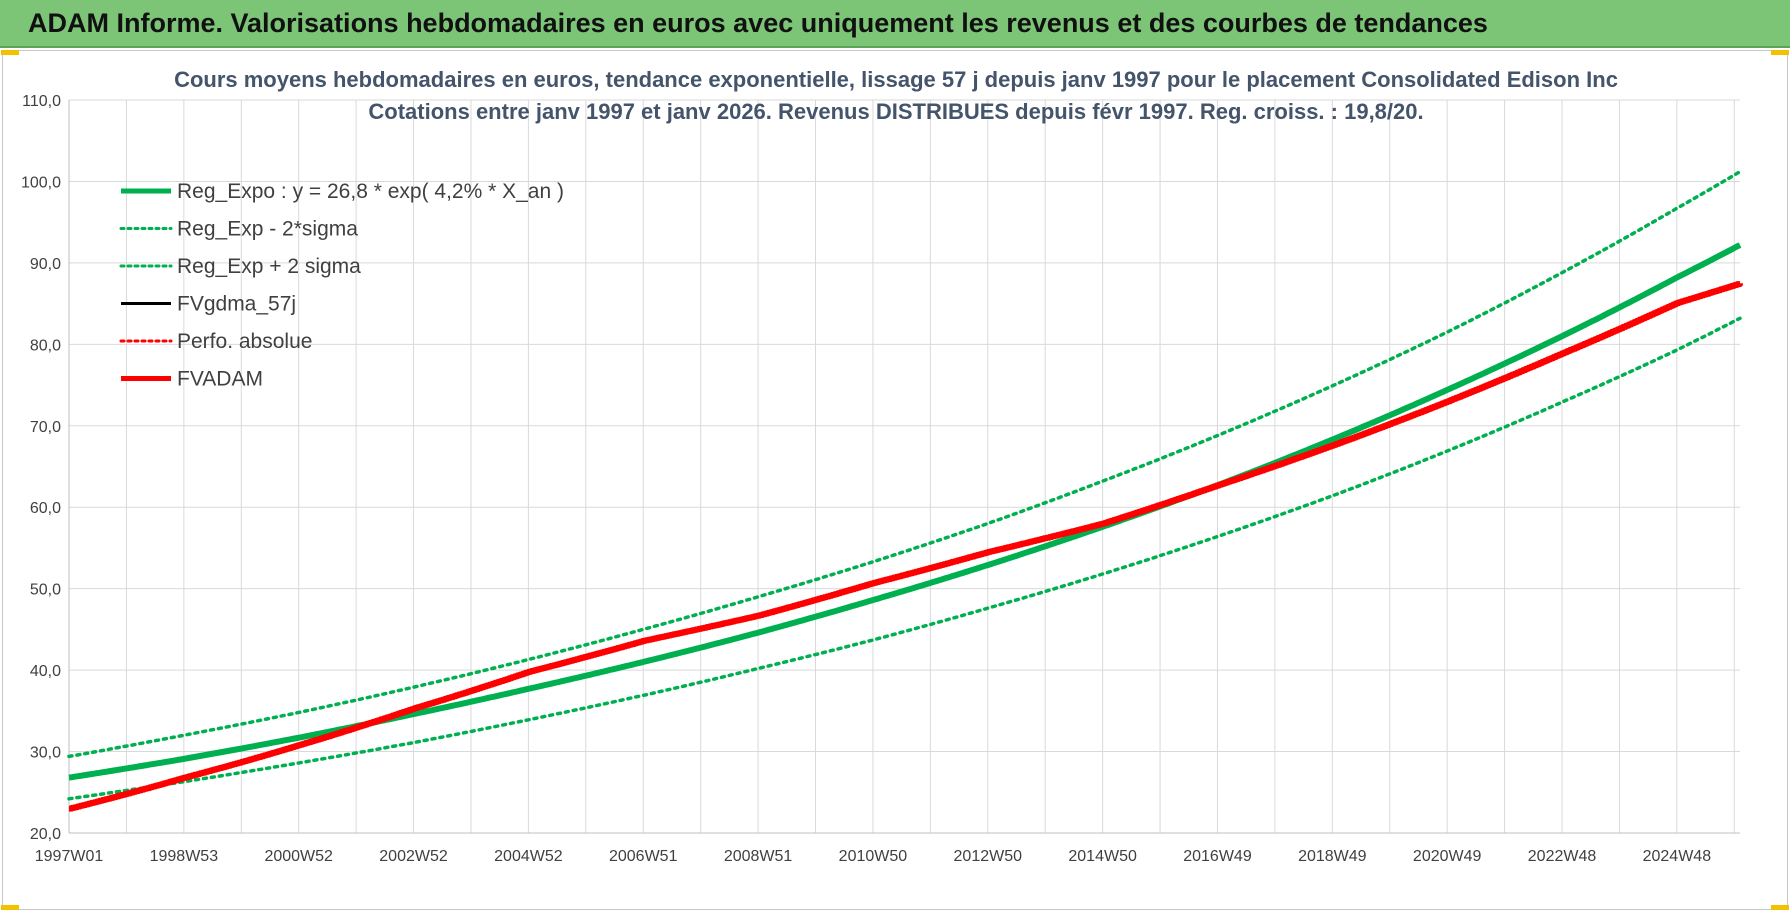 This screenshot has width=1790, height=912. I want to click on legend-label-2: Reg_Exp + 2 sigma, so click(269, 266).